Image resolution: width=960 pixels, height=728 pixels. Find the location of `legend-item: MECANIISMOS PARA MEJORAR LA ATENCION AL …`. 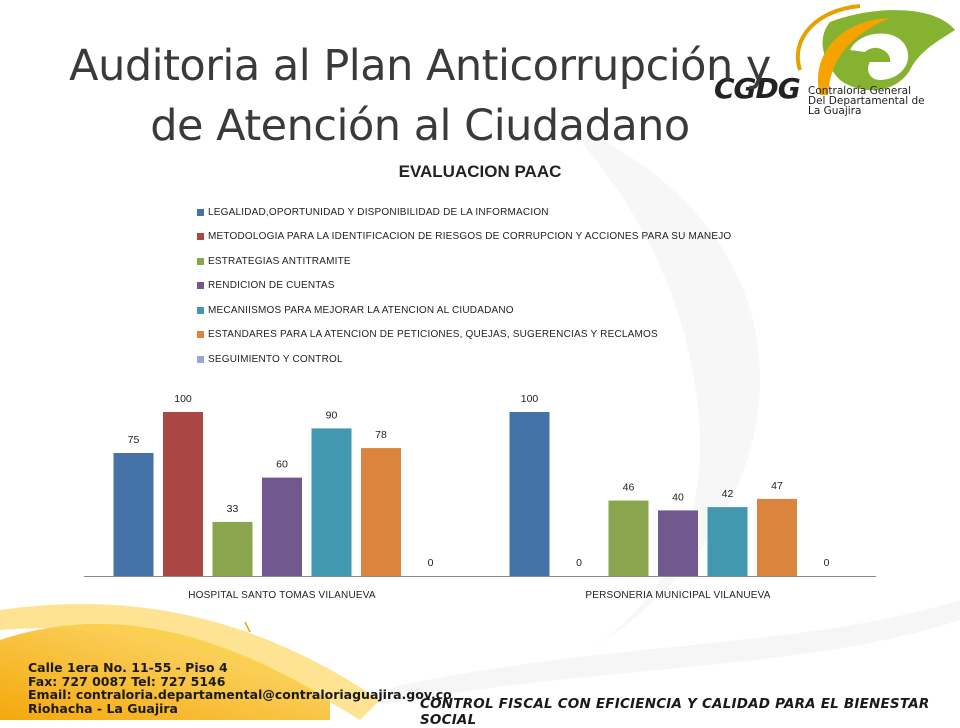

legend-item: MECANIISMOS PARA MEJORAR LA ATENCION AL … is located at coordinates (464, 310).